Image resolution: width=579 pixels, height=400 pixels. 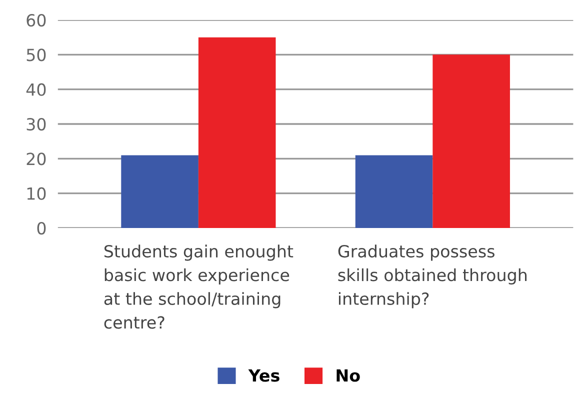 What do you see at coordinates (432, 276) in the screenshot?
I see `x-tick-label: Graduates possess skills obtained through internship?` at bounding box center [432, 276].